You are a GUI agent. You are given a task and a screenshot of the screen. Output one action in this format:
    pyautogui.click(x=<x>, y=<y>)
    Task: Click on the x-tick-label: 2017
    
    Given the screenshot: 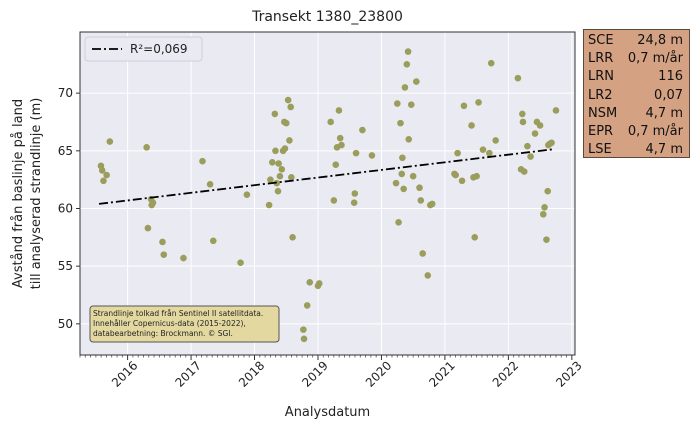 What is the action you would take?
    pyautogui.click(x=187, y=373)
    